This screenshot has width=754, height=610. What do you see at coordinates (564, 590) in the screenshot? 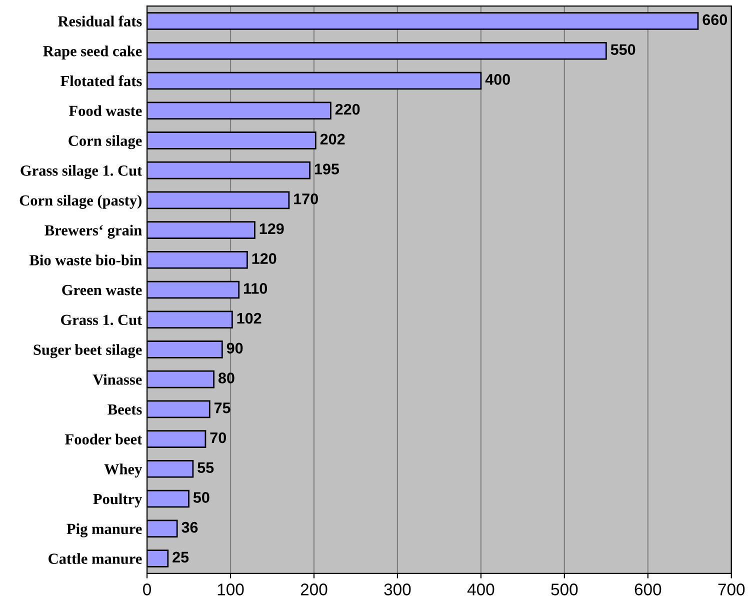
I see `x-tick-label: 500` at bounding box center [564, 590].